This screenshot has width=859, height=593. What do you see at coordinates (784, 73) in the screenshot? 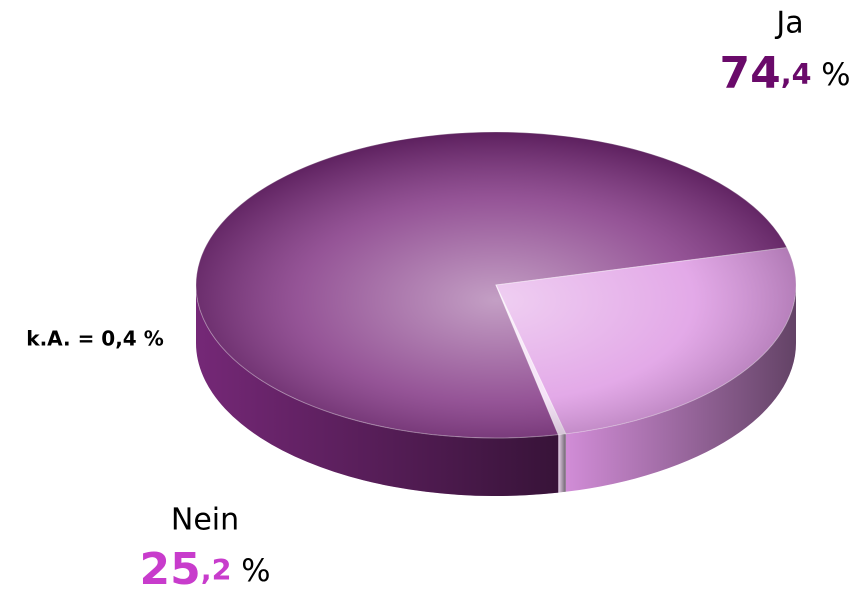
I see `value-label: 74,4 %` at bounding box center [784, 73].